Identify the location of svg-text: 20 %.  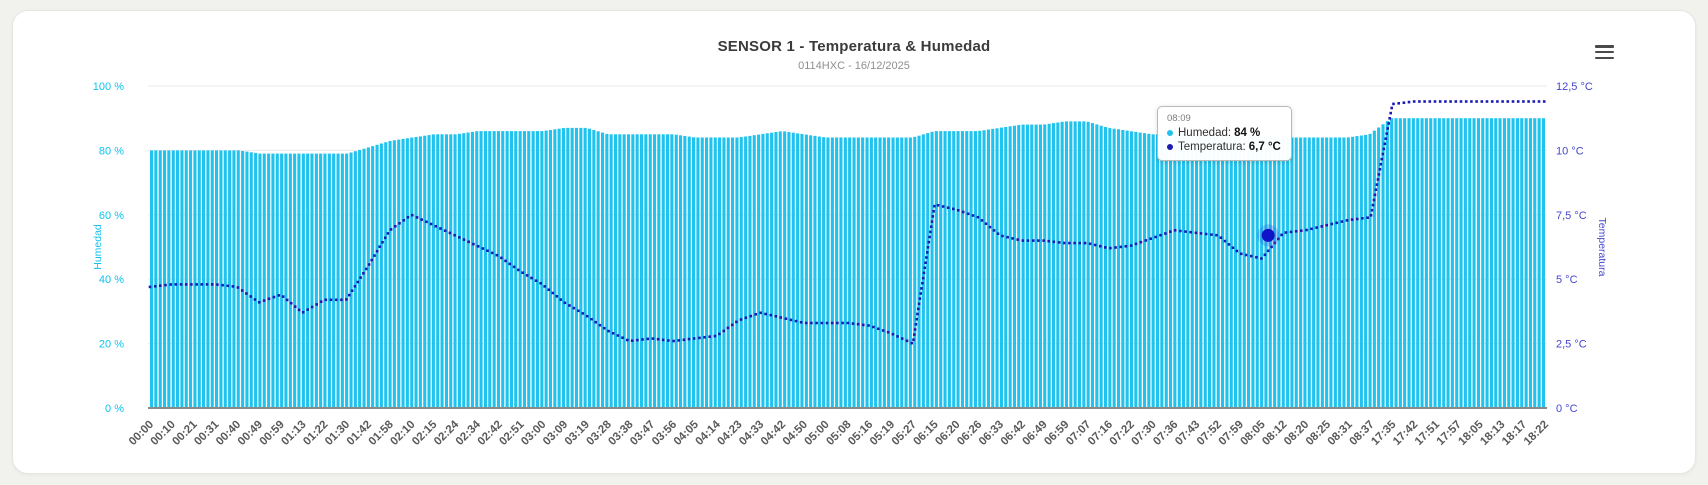
(111, 345).